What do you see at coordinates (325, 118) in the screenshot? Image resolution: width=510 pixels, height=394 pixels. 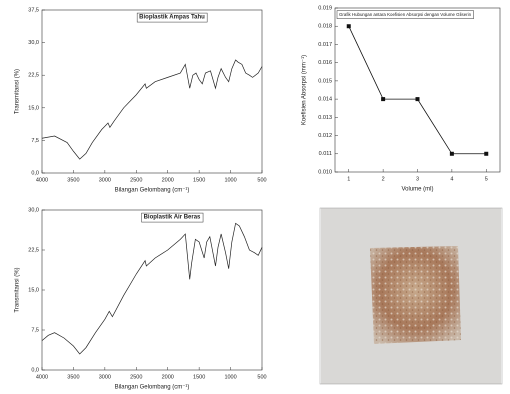 I see `y-tick-label: 0.013` at bounding box center [325, 118].